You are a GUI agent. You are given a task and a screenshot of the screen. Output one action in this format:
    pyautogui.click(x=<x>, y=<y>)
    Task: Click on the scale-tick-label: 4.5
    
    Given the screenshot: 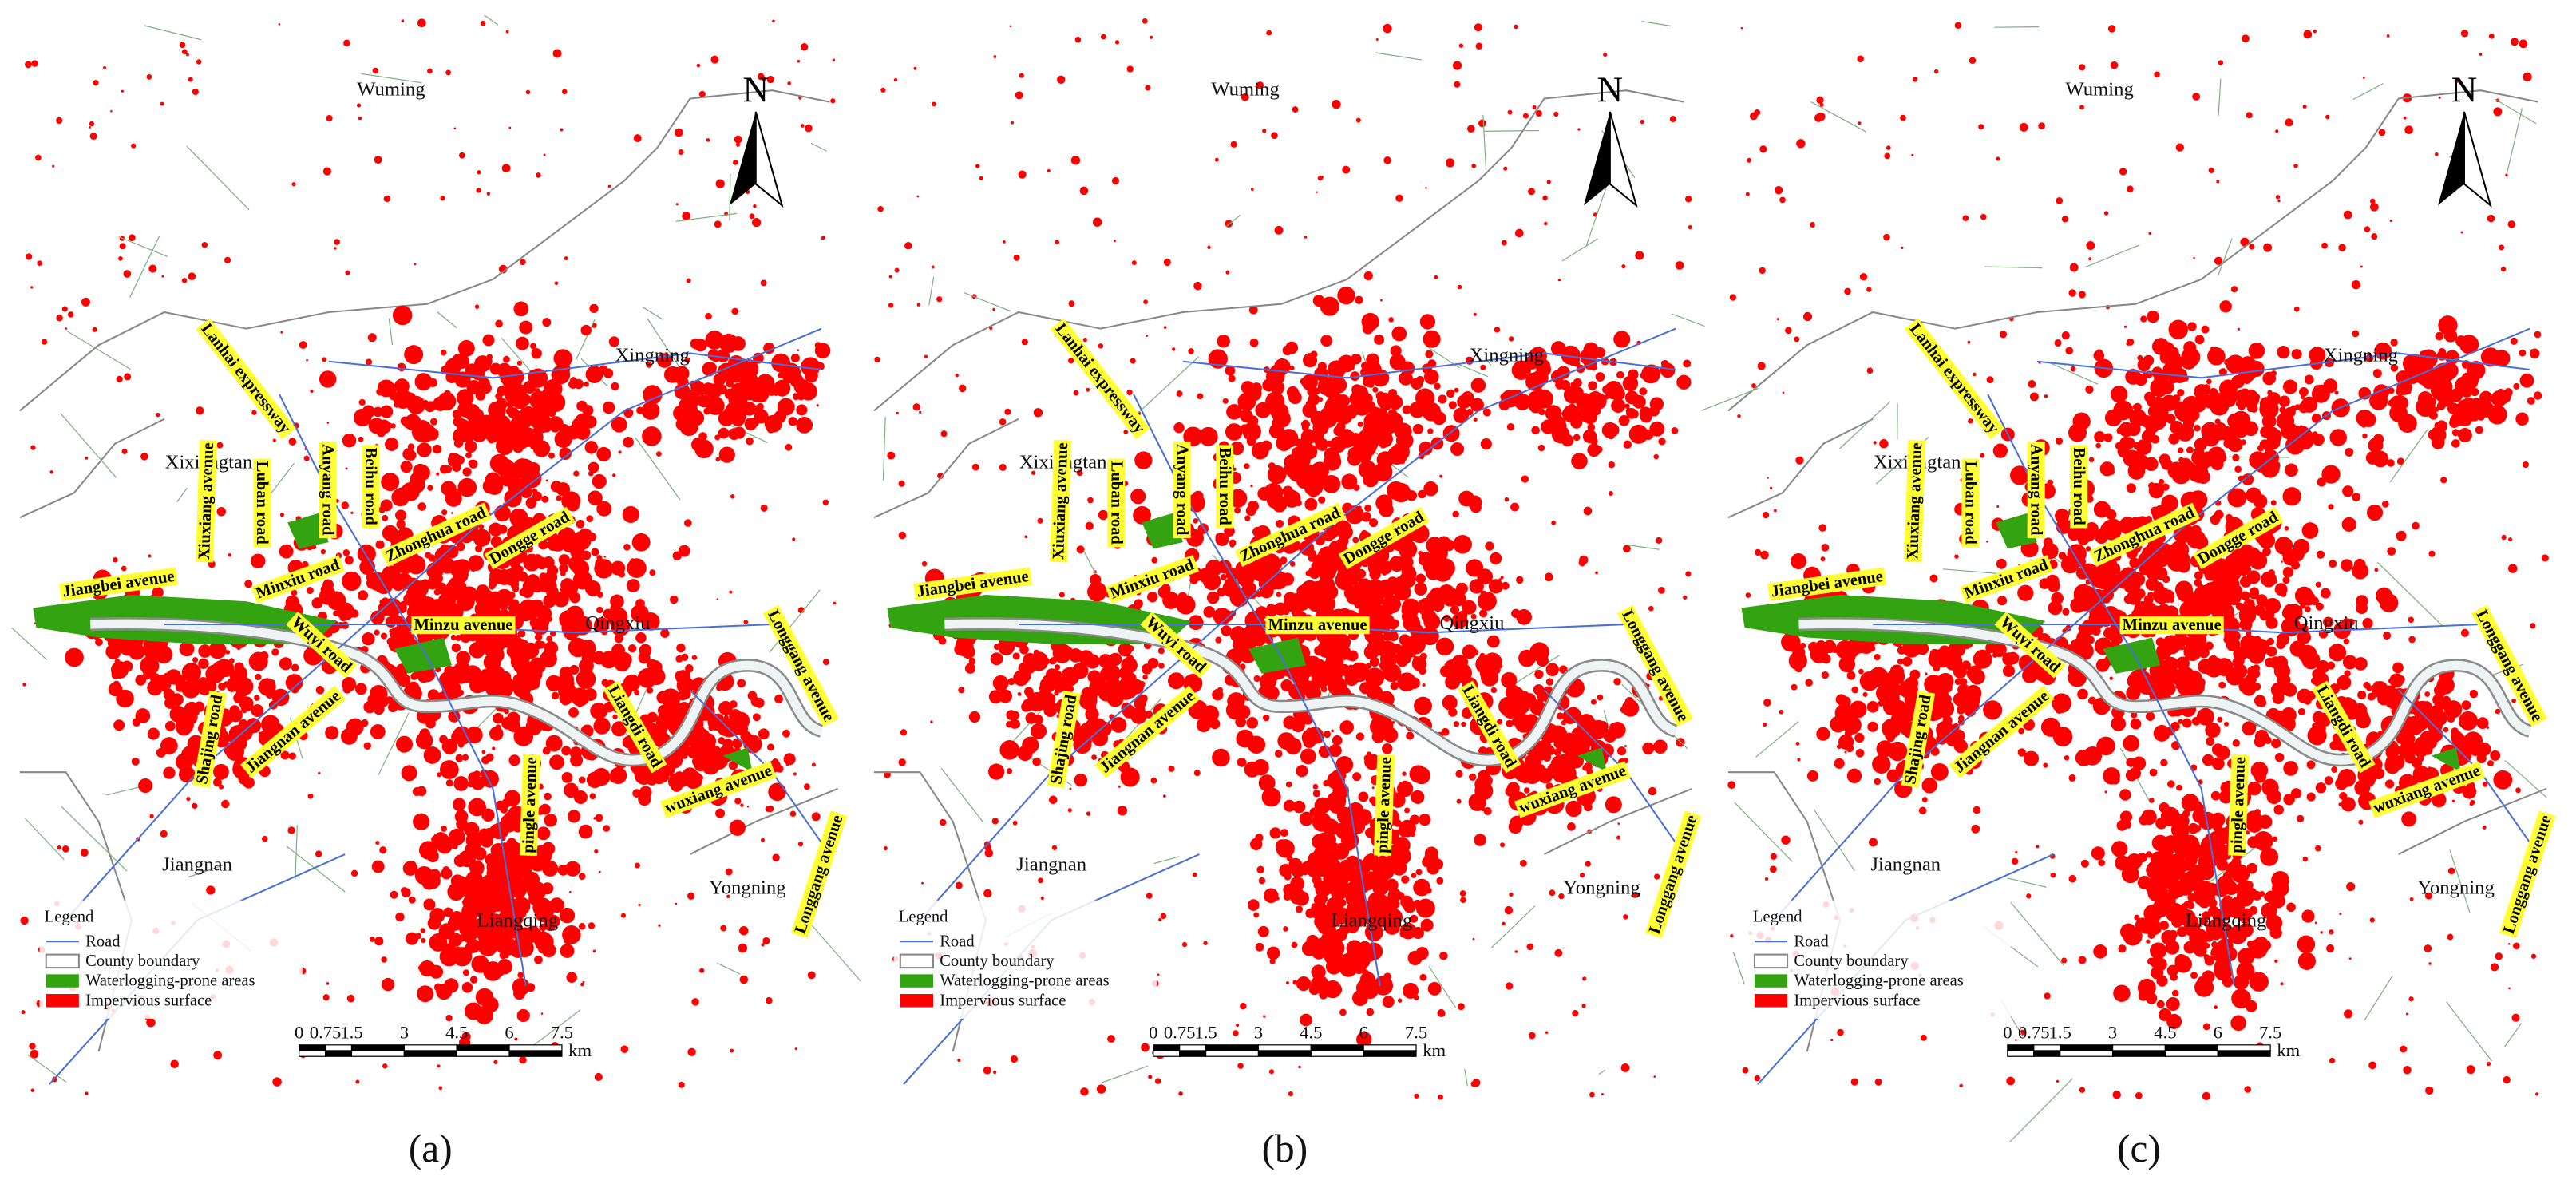 What is the action you would take?
    pyautogui.click(x=457, y=1033)
    